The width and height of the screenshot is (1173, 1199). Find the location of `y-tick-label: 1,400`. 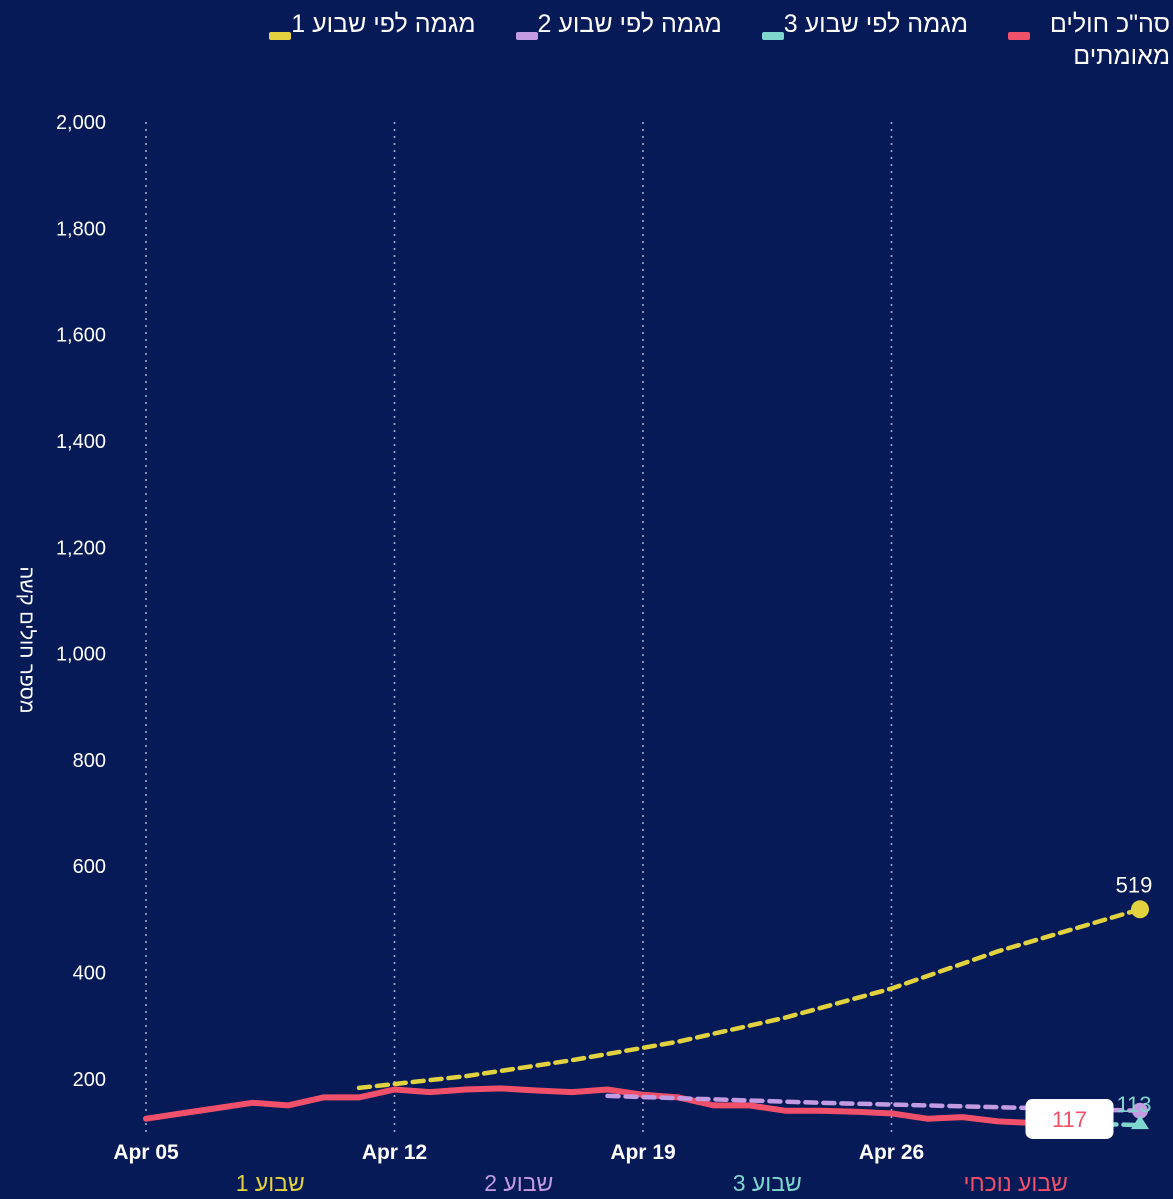

y-tick-label: 1,400 is located at coordinates (81, 442).